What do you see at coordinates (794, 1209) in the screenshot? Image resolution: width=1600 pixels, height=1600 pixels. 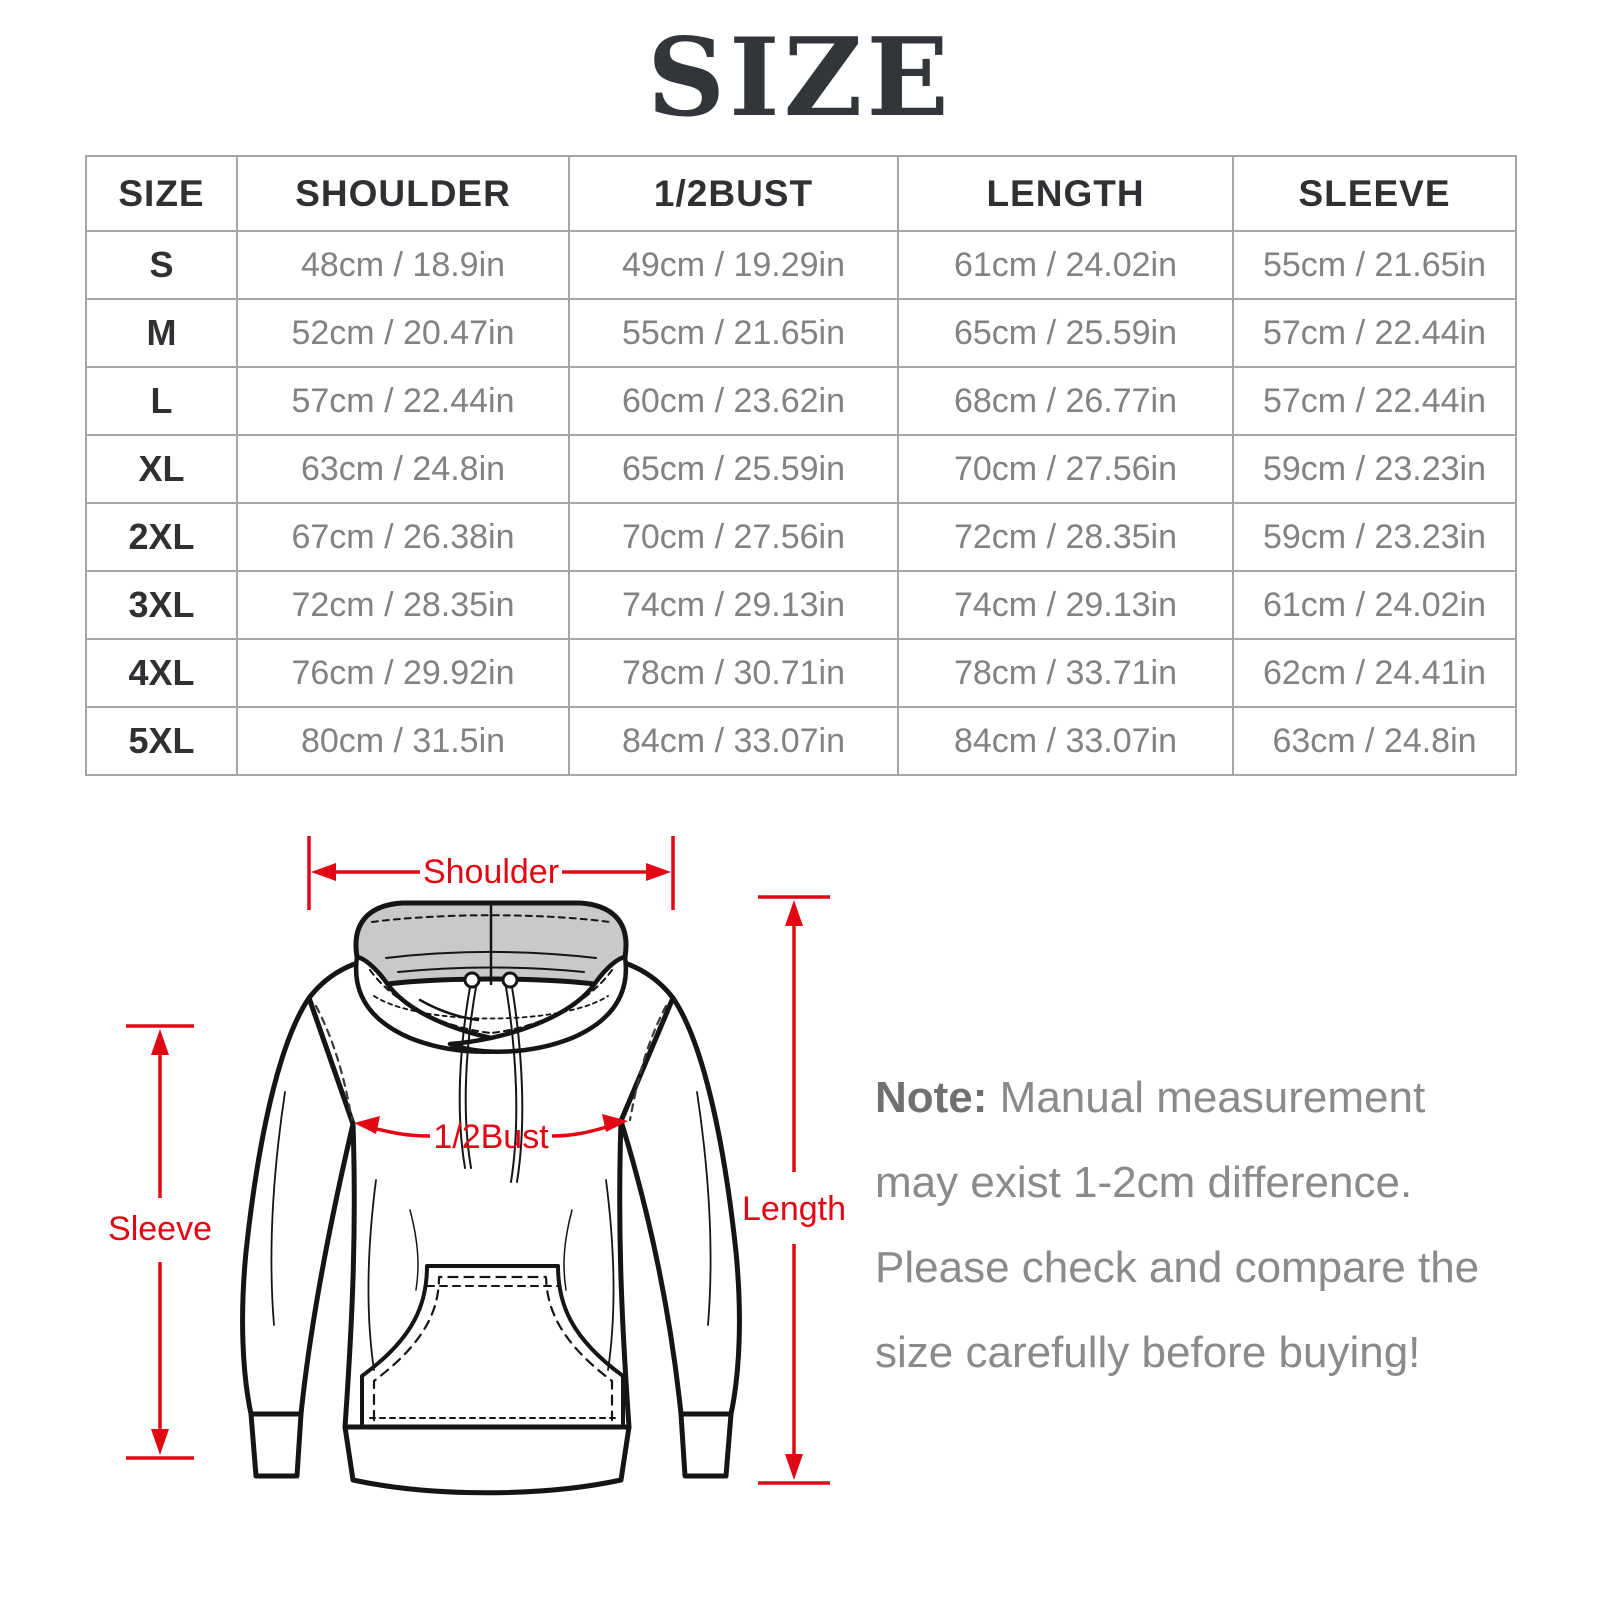 I see `length-measure-label: Length` at bounding box center [794, 1209].